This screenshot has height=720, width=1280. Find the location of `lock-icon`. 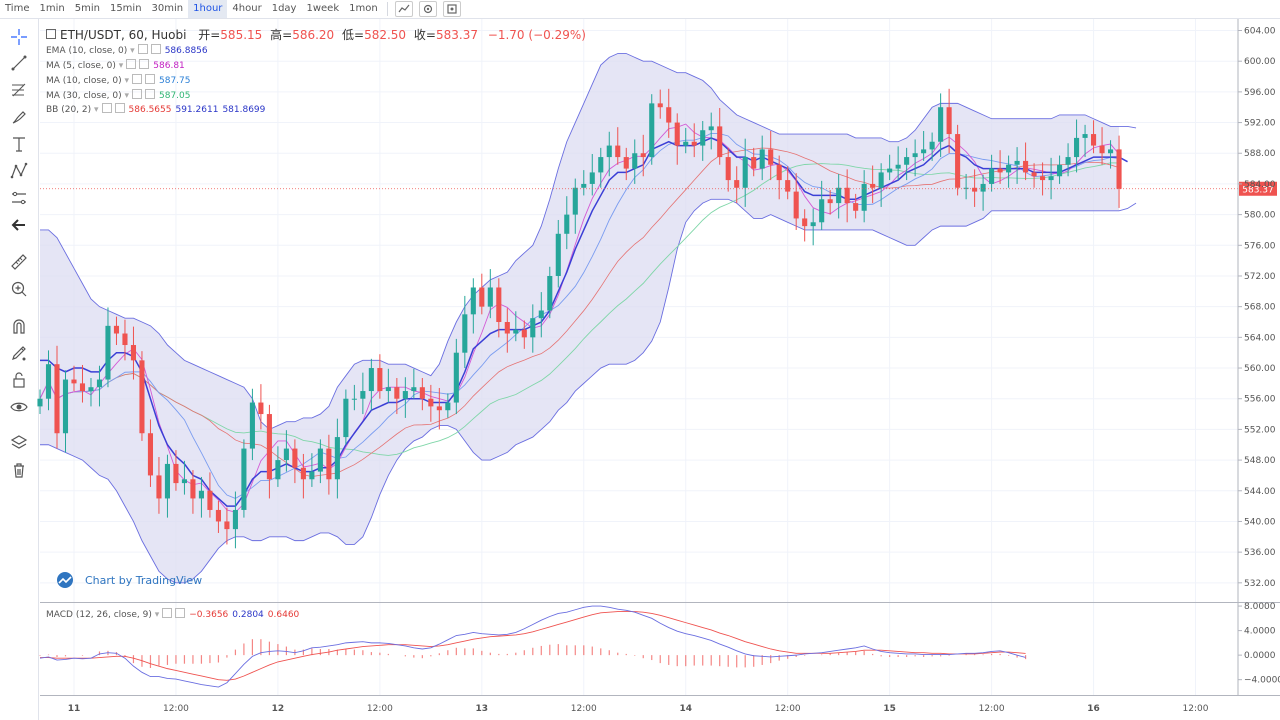

lock-icon is located at coordinates (19, 380).